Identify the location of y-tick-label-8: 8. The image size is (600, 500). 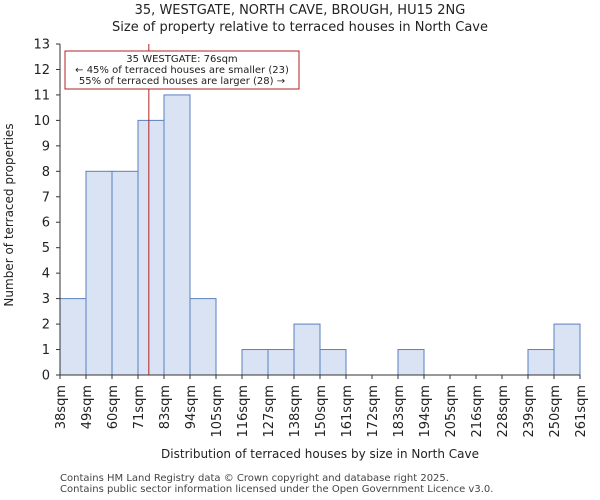
(46, 172).